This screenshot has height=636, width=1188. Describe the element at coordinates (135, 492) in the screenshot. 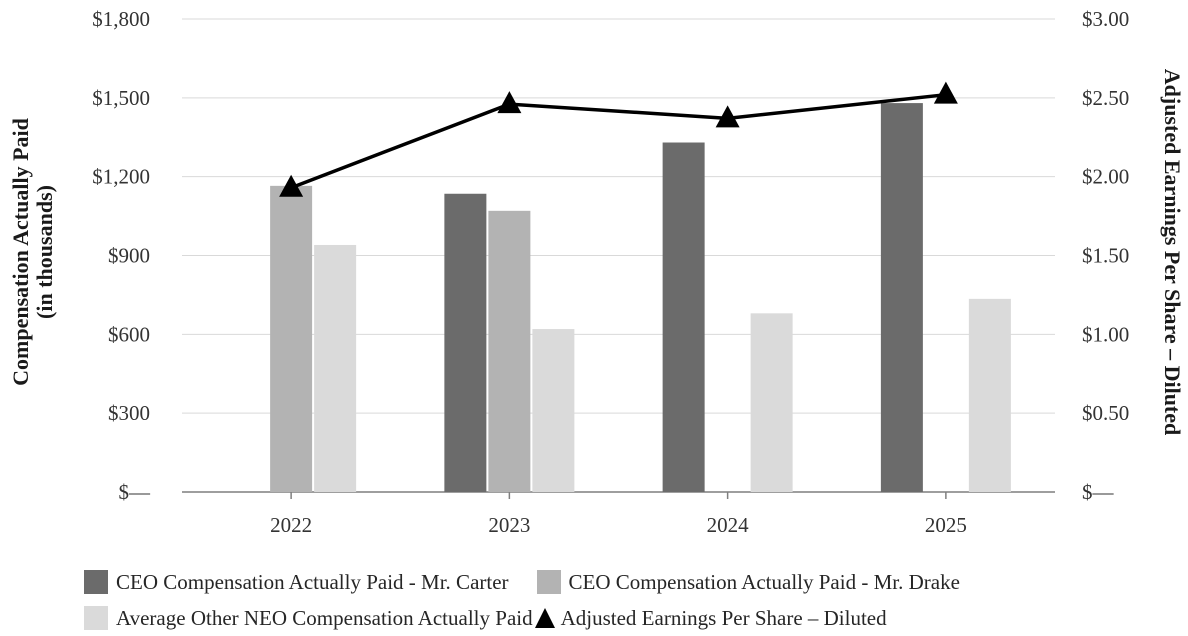

I see `y-left-tick-label: $—` at that location.